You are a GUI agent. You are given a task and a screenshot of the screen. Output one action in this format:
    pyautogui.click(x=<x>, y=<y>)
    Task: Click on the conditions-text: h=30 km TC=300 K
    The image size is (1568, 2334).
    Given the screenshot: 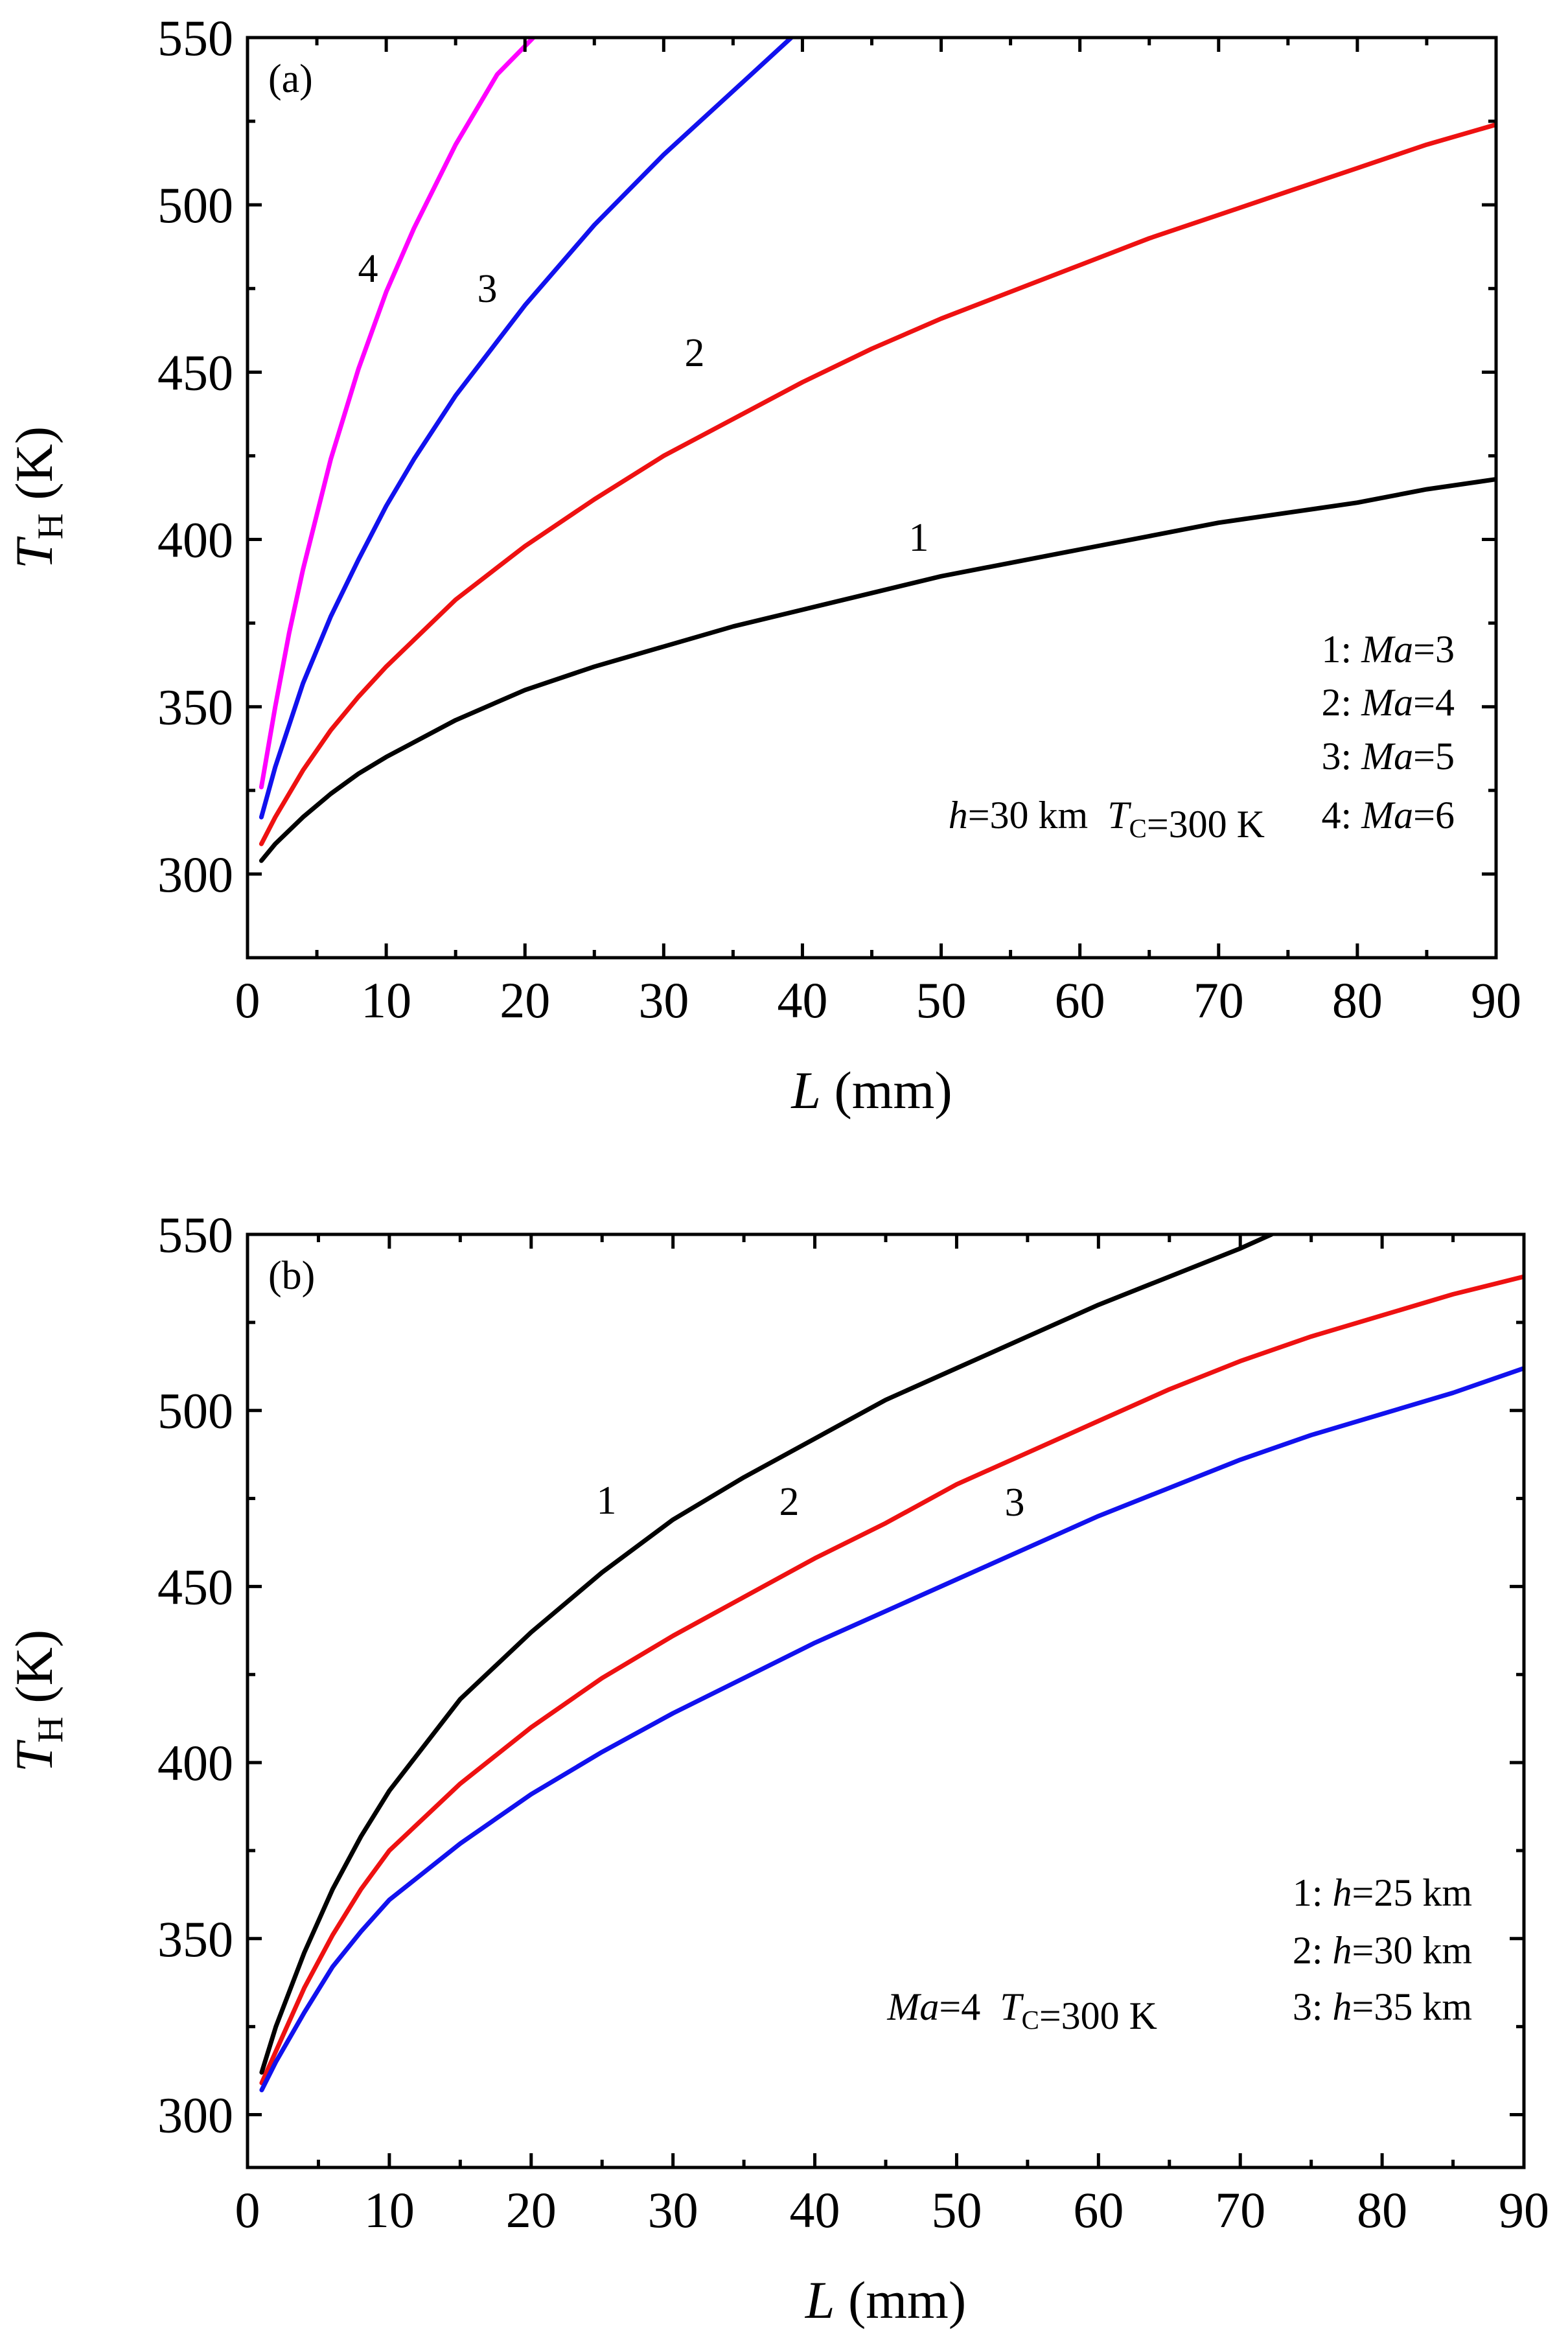 What is the action you would take?
    pyautogui.click(x=1107, y=820)
    